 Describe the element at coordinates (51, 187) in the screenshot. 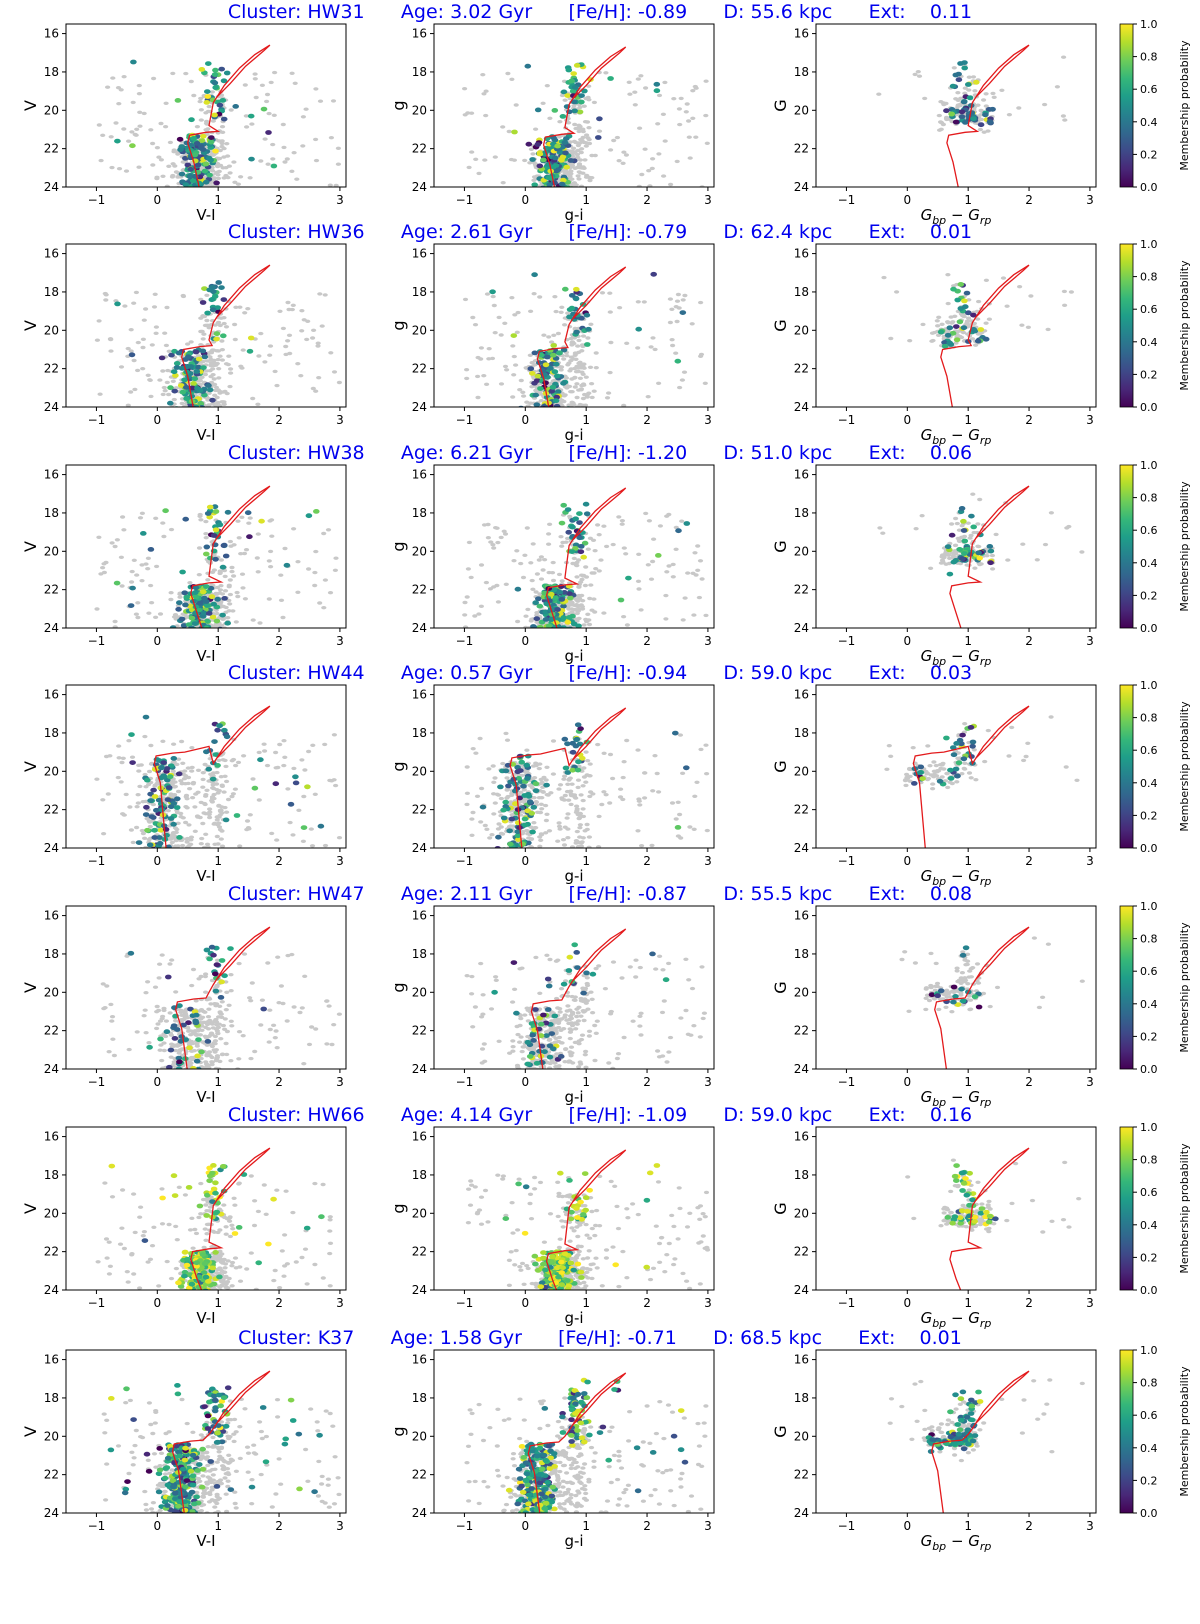

I see `y-tick-label: 24` at that location.